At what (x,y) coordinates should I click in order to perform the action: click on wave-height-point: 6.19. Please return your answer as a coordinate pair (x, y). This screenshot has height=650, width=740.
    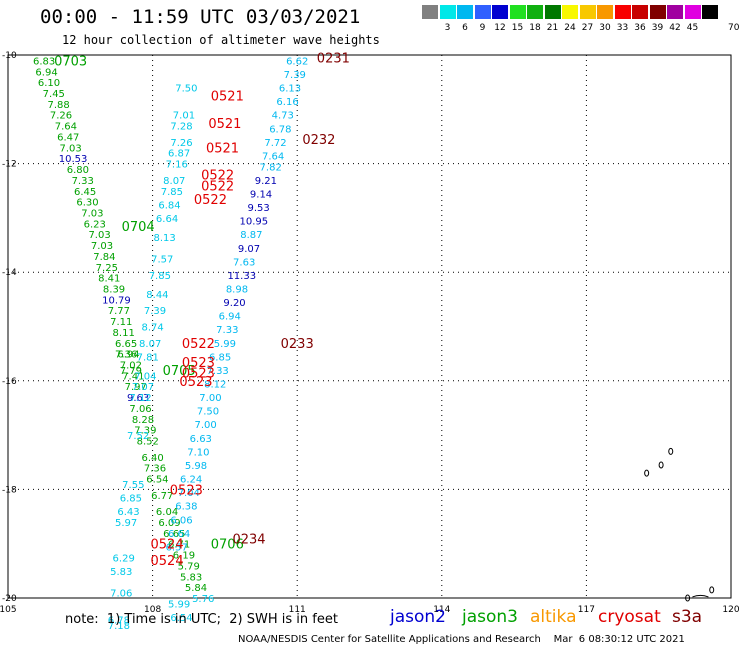
    Looking at the image, I should click on (184, 556).